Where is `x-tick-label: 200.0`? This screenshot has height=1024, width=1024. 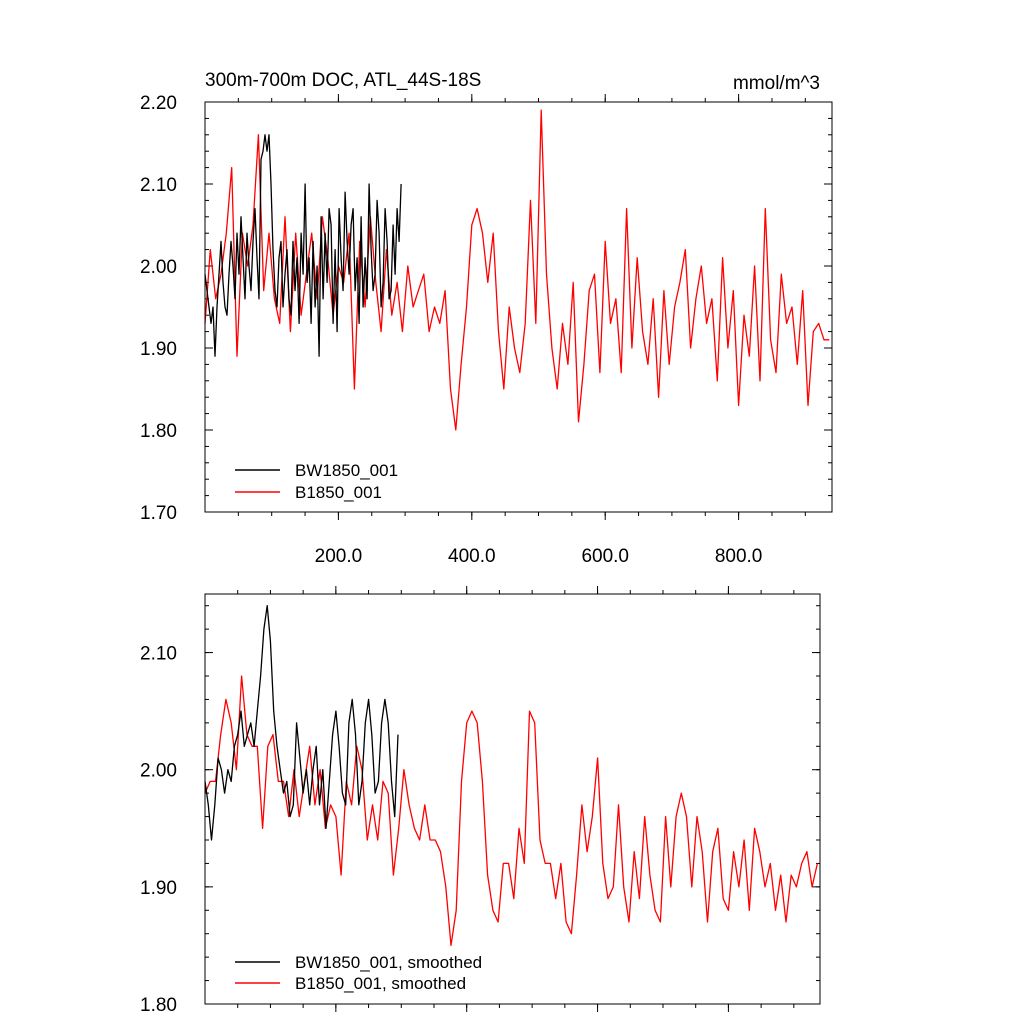
x-tick-label: 200.0 is located at coordinates (339, 556).